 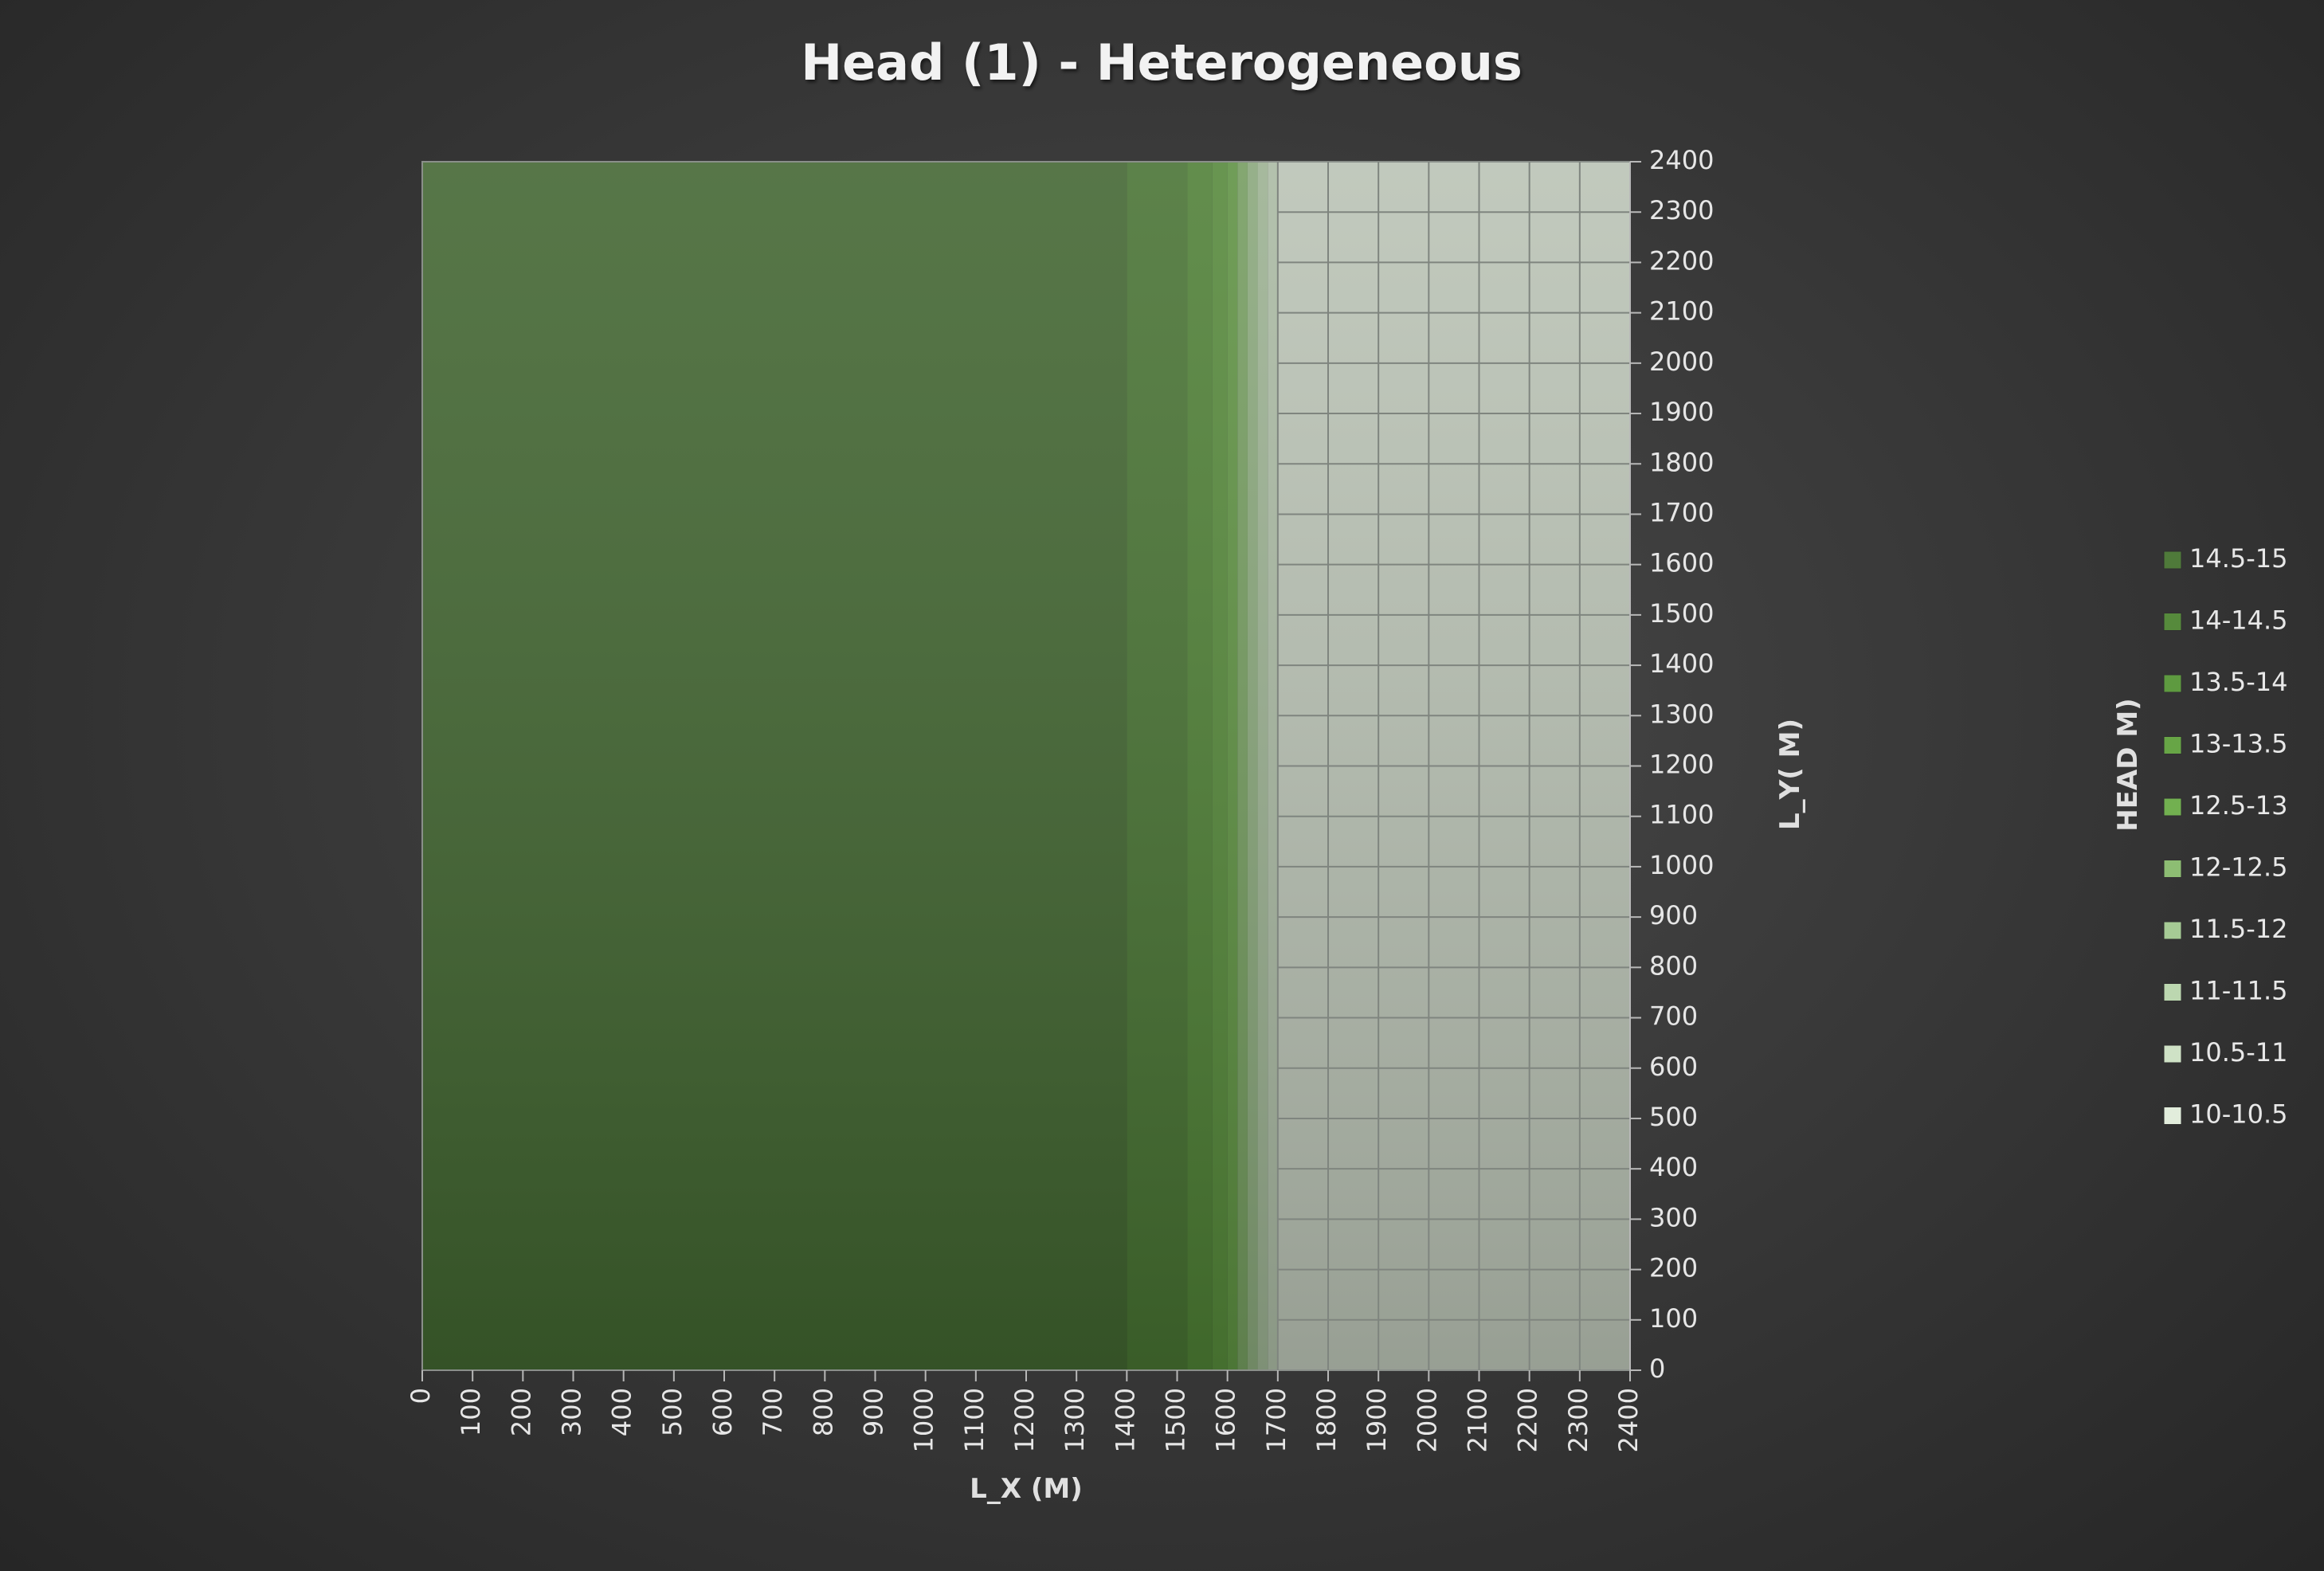 I want to click on y-tick-label: 300, so click(x=1673, y=1217).